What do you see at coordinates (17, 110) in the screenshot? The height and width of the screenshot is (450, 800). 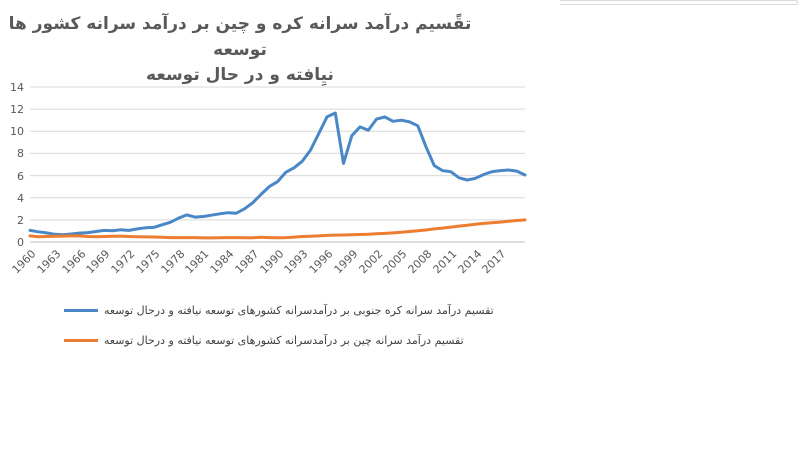 I see `y-tick-label-12: 12` at bounding box center [17, 110].